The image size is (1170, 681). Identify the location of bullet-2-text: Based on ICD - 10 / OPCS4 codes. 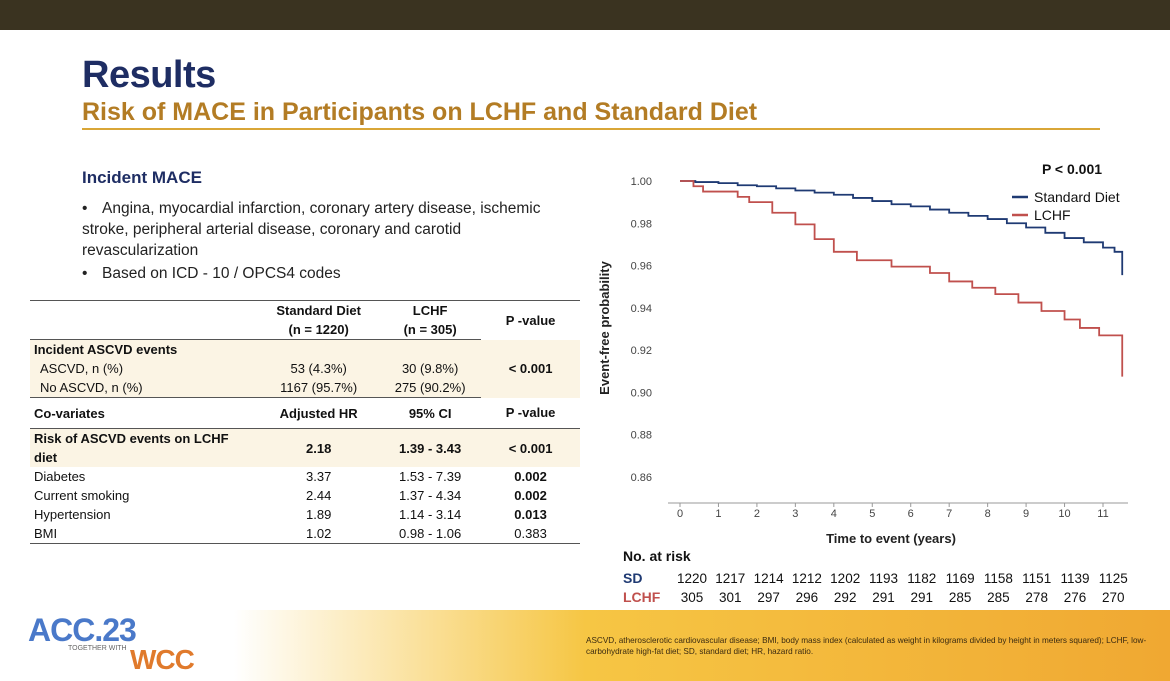
(221, 273).